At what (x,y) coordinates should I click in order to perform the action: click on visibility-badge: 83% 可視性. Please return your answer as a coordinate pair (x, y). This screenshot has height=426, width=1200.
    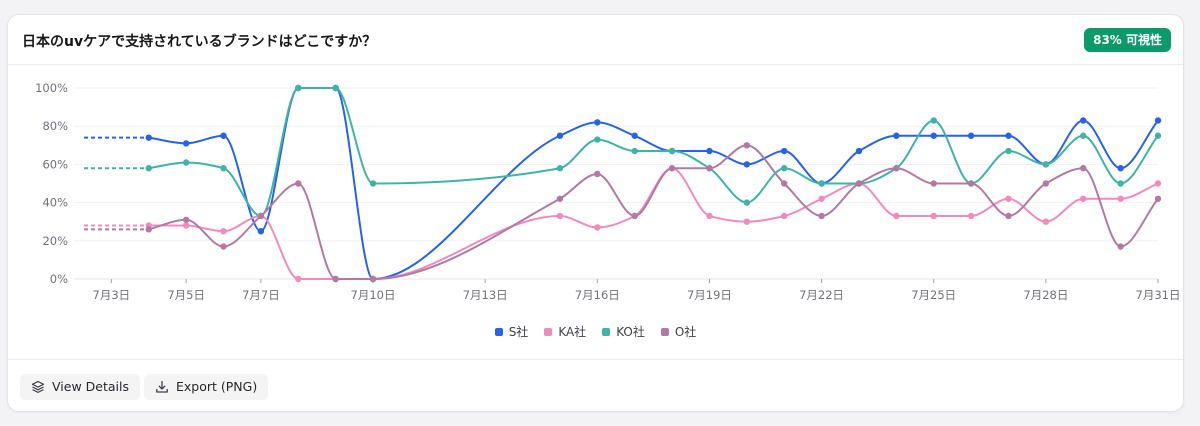
    Looking at the image, I should click on (1127, 40).